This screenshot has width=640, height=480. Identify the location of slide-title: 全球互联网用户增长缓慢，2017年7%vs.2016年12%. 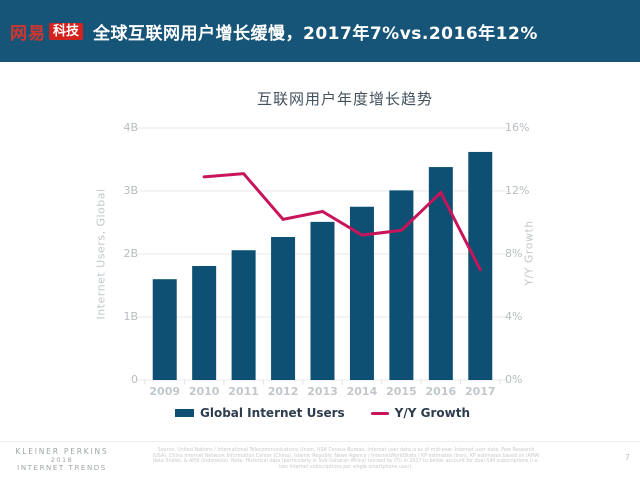
(315, 33).